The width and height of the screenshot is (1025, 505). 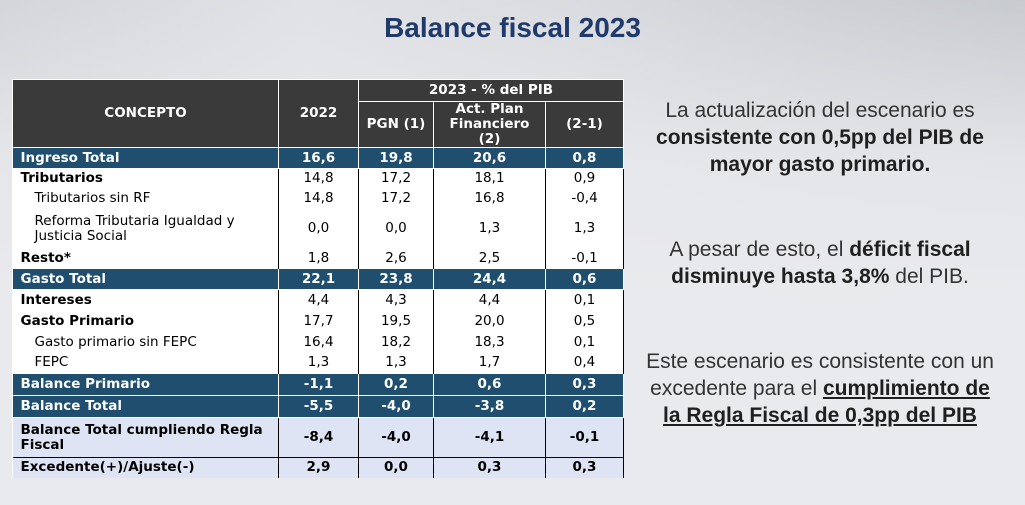 I want to click on header-row-2: PGN (1) Act. Plan Financiero (2) (2-1), so click(x=318, y=124).